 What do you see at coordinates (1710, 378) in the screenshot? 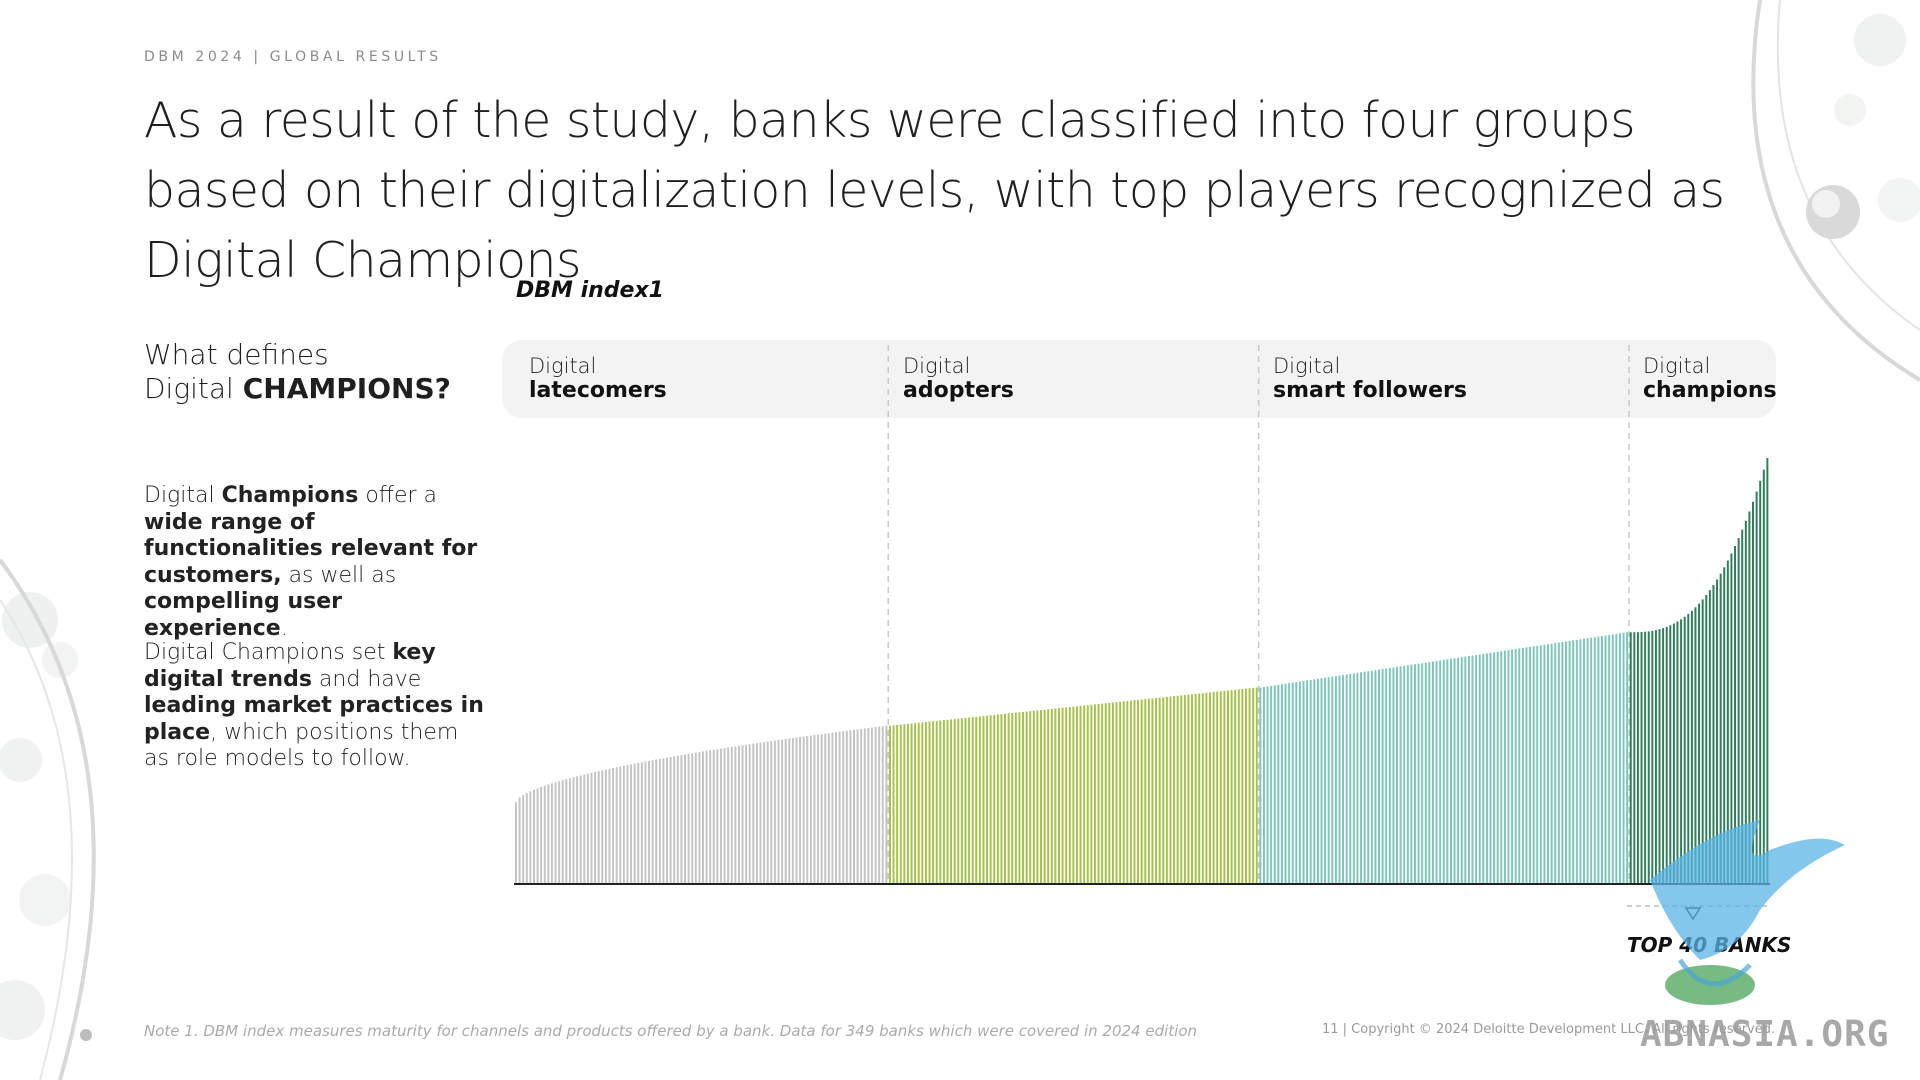
I see `segment-label-champions: Digital champions` at bounding box center [1710, 378].